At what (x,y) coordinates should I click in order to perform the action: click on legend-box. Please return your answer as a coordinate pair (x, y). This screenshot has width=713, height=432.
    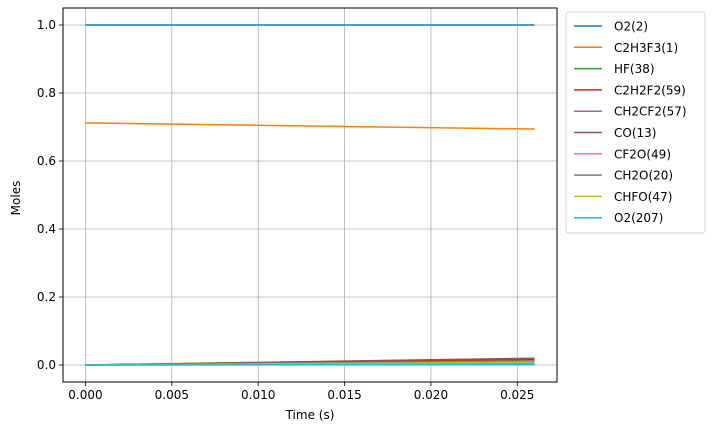
    Looking at the image, I should click on (635, 122).